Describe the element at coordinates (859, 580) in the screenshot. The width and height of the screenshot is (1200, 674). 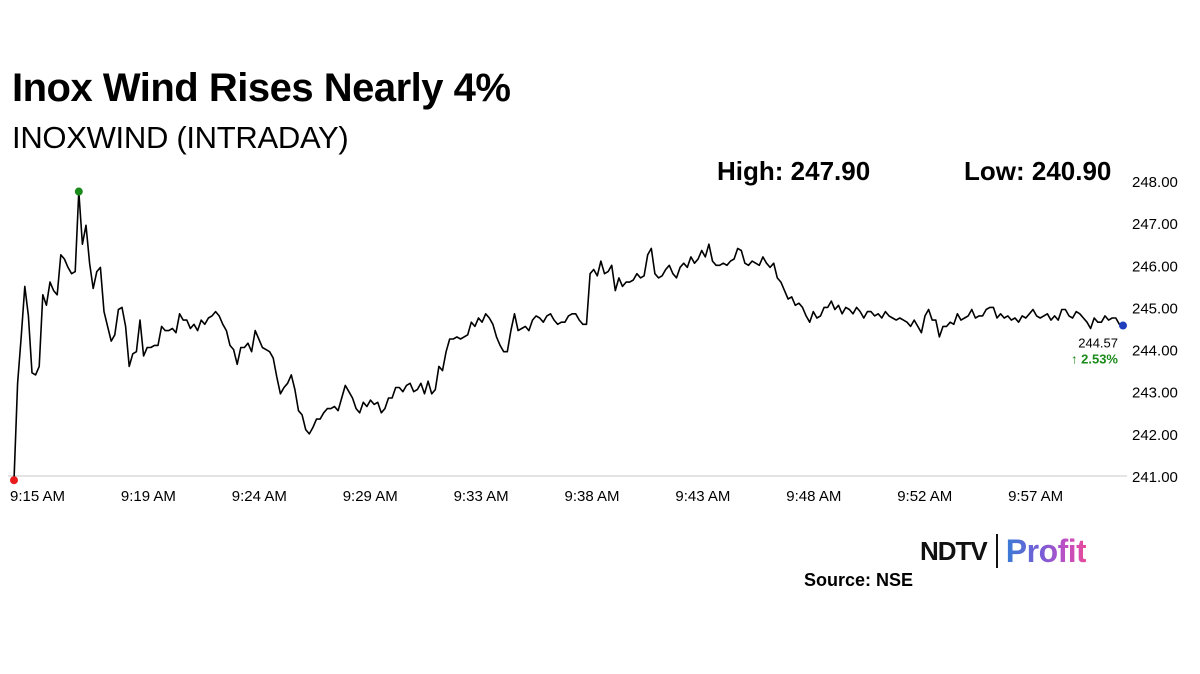
I see `source-note: Source: NSE` at that location.